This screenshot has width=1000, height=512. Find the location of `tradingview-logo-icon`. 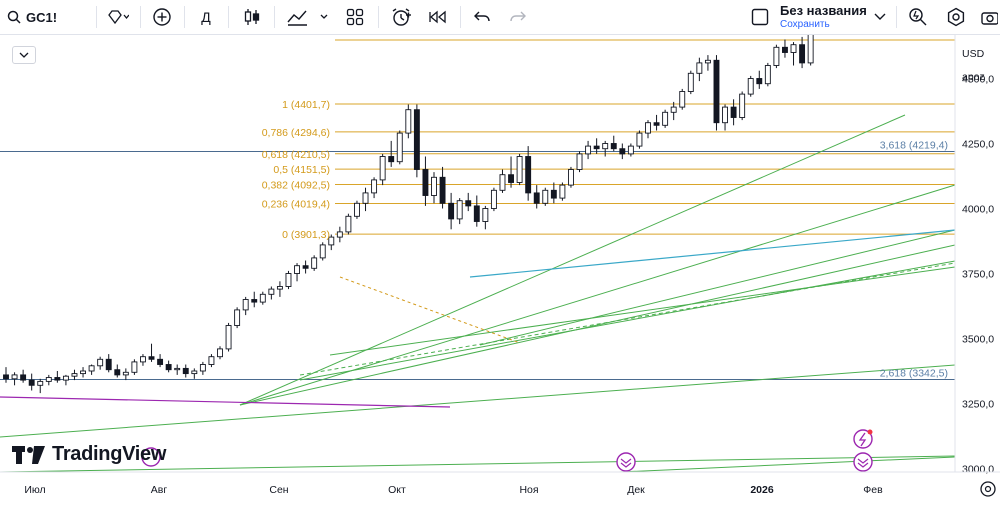

tradingview-logo-icon is located at coordinates (28, 454).